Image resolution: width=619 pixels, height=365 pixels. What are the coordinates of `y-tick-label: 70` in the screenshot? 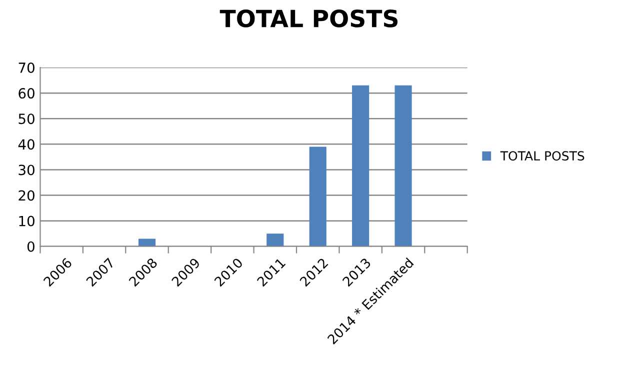 It's located at (26, 67).